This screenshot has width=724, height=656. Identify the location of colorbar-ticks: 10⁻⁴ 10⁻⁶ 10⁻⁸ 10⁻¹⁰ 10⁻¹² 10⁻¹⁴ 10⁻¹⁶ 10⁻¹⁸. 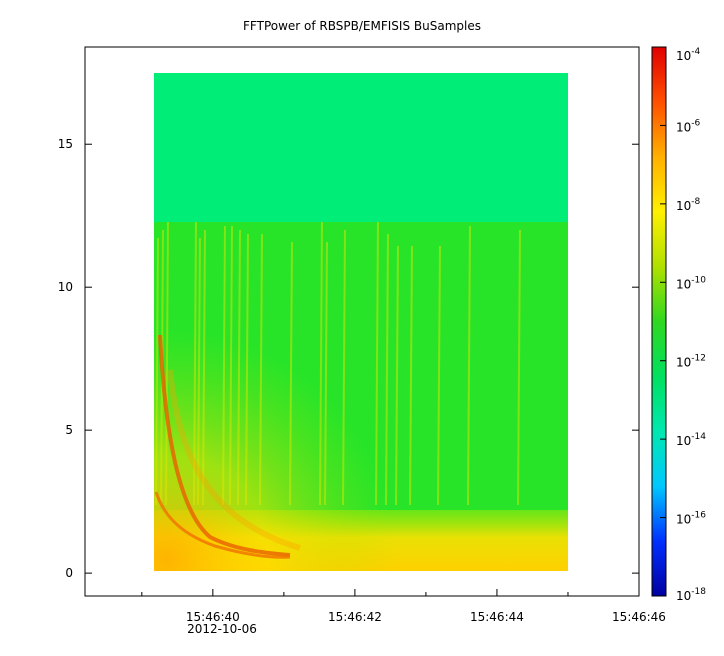
(683, 324).